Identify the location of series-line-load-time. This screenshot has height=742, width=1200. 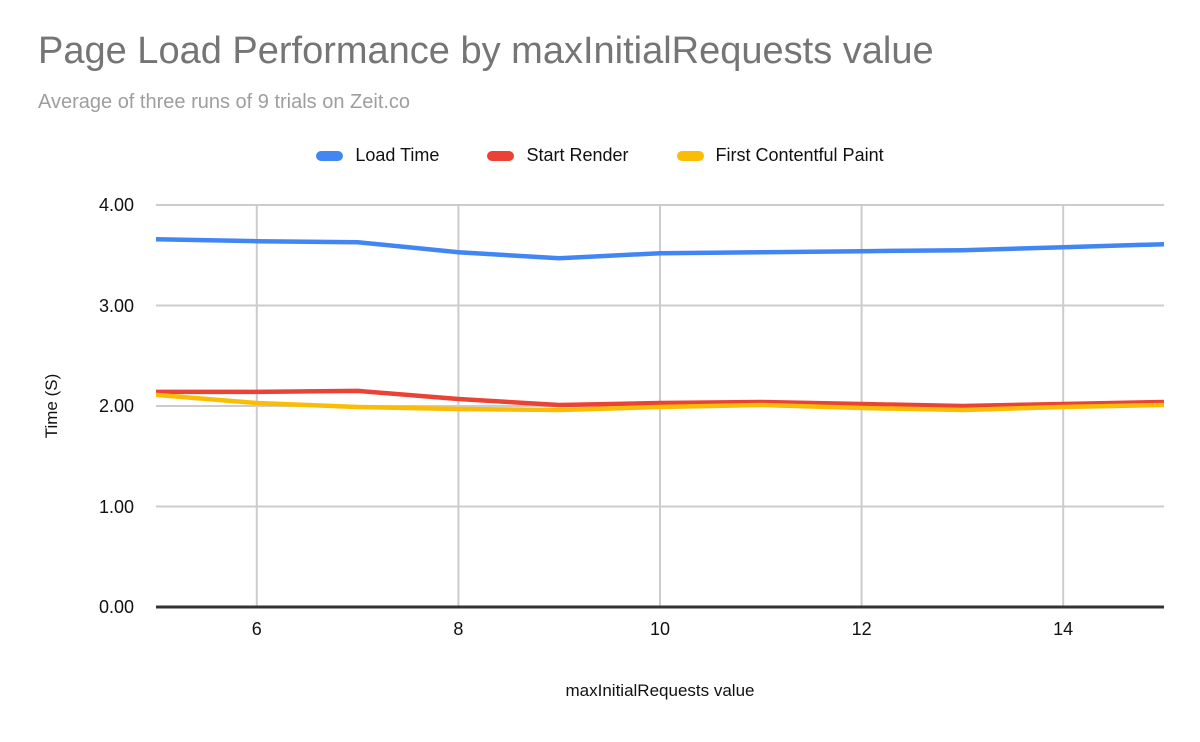
(660, 248).